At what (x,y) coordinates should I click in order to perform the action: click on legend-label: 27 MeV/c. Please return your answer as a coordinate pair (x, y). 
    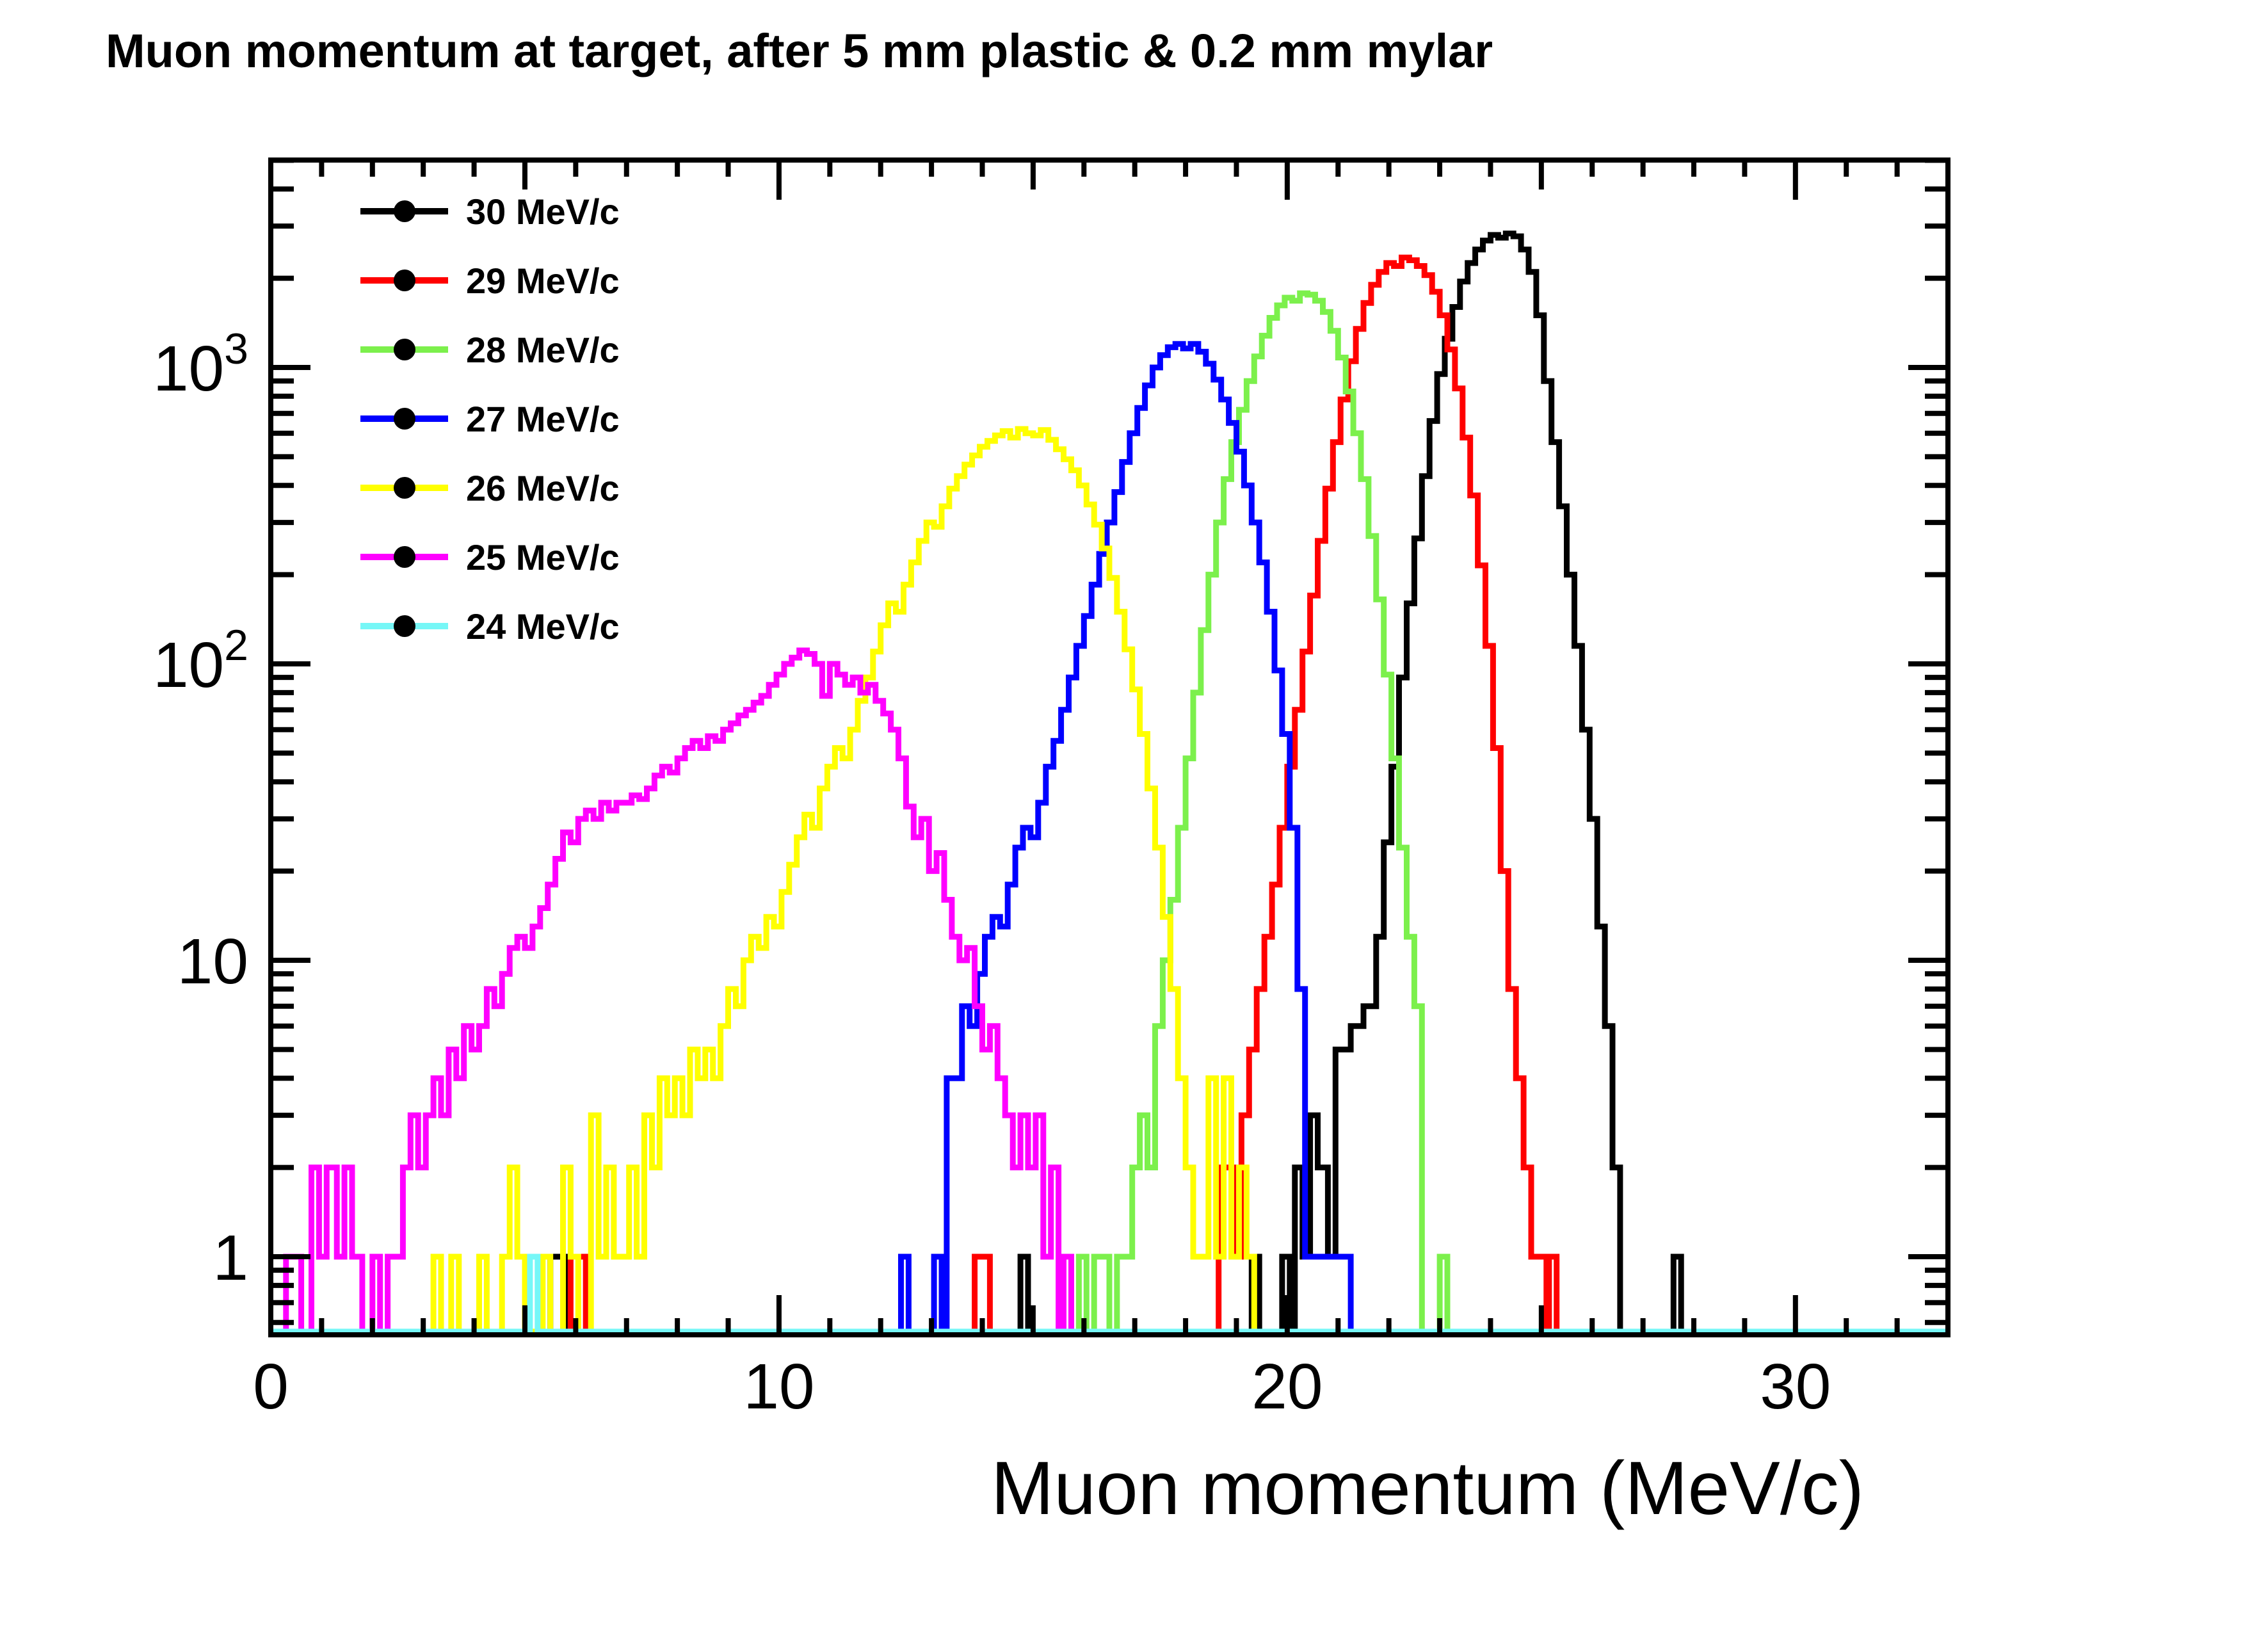
    Looking at the image, I should click on (543, 419).